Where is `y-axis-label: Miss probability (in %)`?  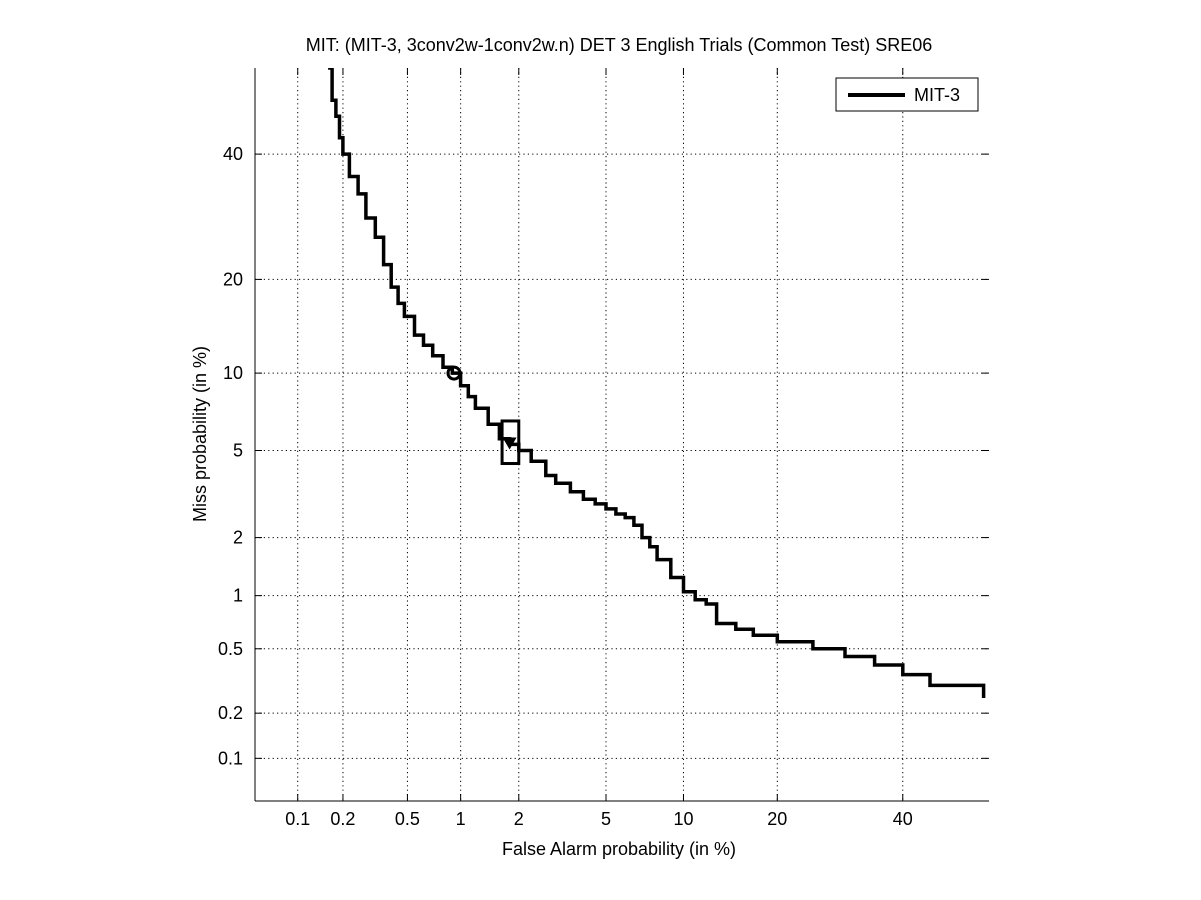
y-axis-label: Miss probability (in %) is located at coordinates (200, 434).